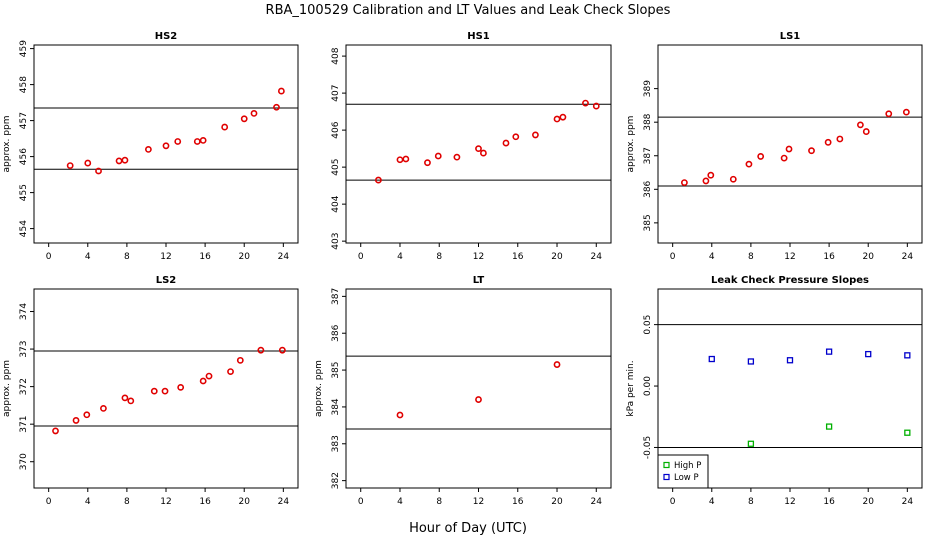 This screenshot has height=540, width=936. What do you see at coordinates (24, 228) in the screenshot?
I see `y-tick-label: 454` at bounding box center [24, 228].